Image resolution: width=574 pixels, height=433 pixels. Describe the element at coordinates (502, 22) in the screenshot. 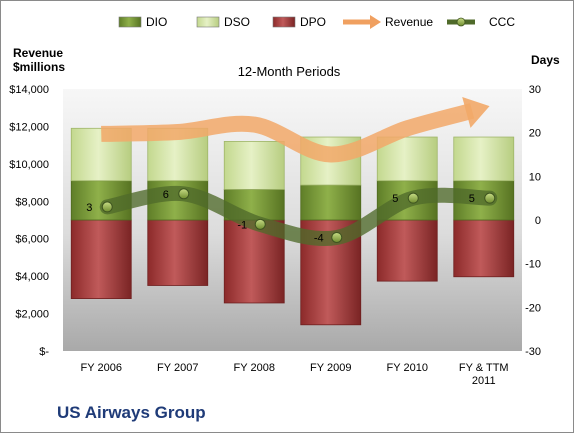

I see `legend-label: CCC` at that location.